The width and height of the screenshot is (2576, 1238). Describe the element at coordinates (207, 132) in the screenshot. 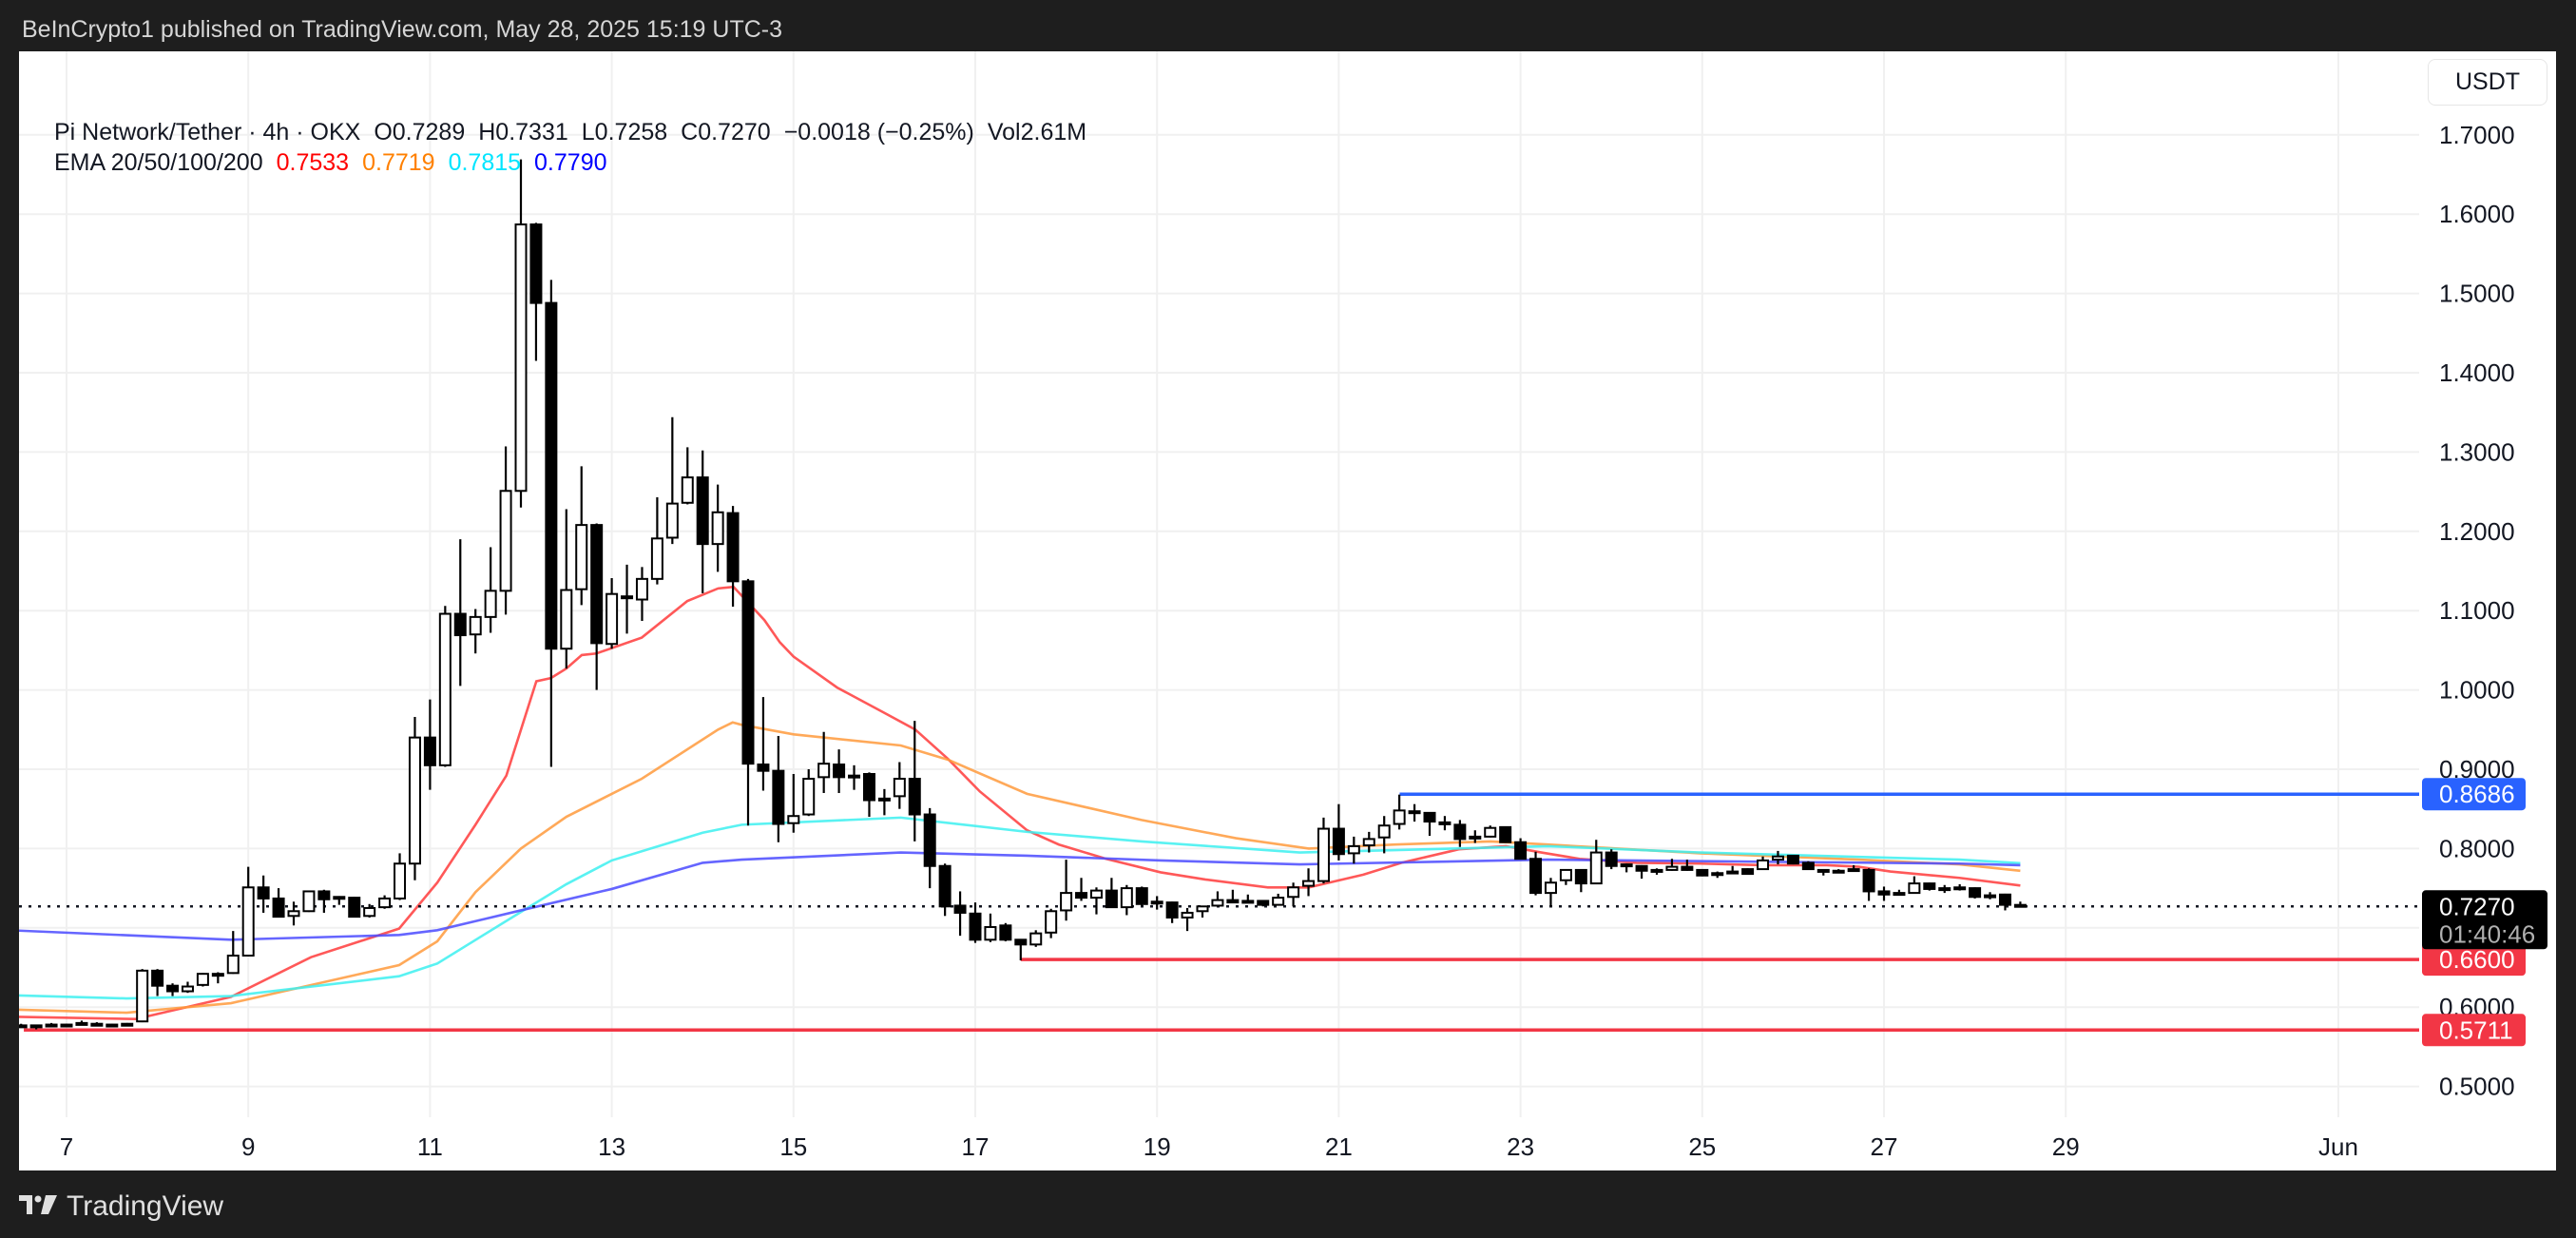

I see `symbol-info: Pi Network/Tether · 4h · OKX` at that location.